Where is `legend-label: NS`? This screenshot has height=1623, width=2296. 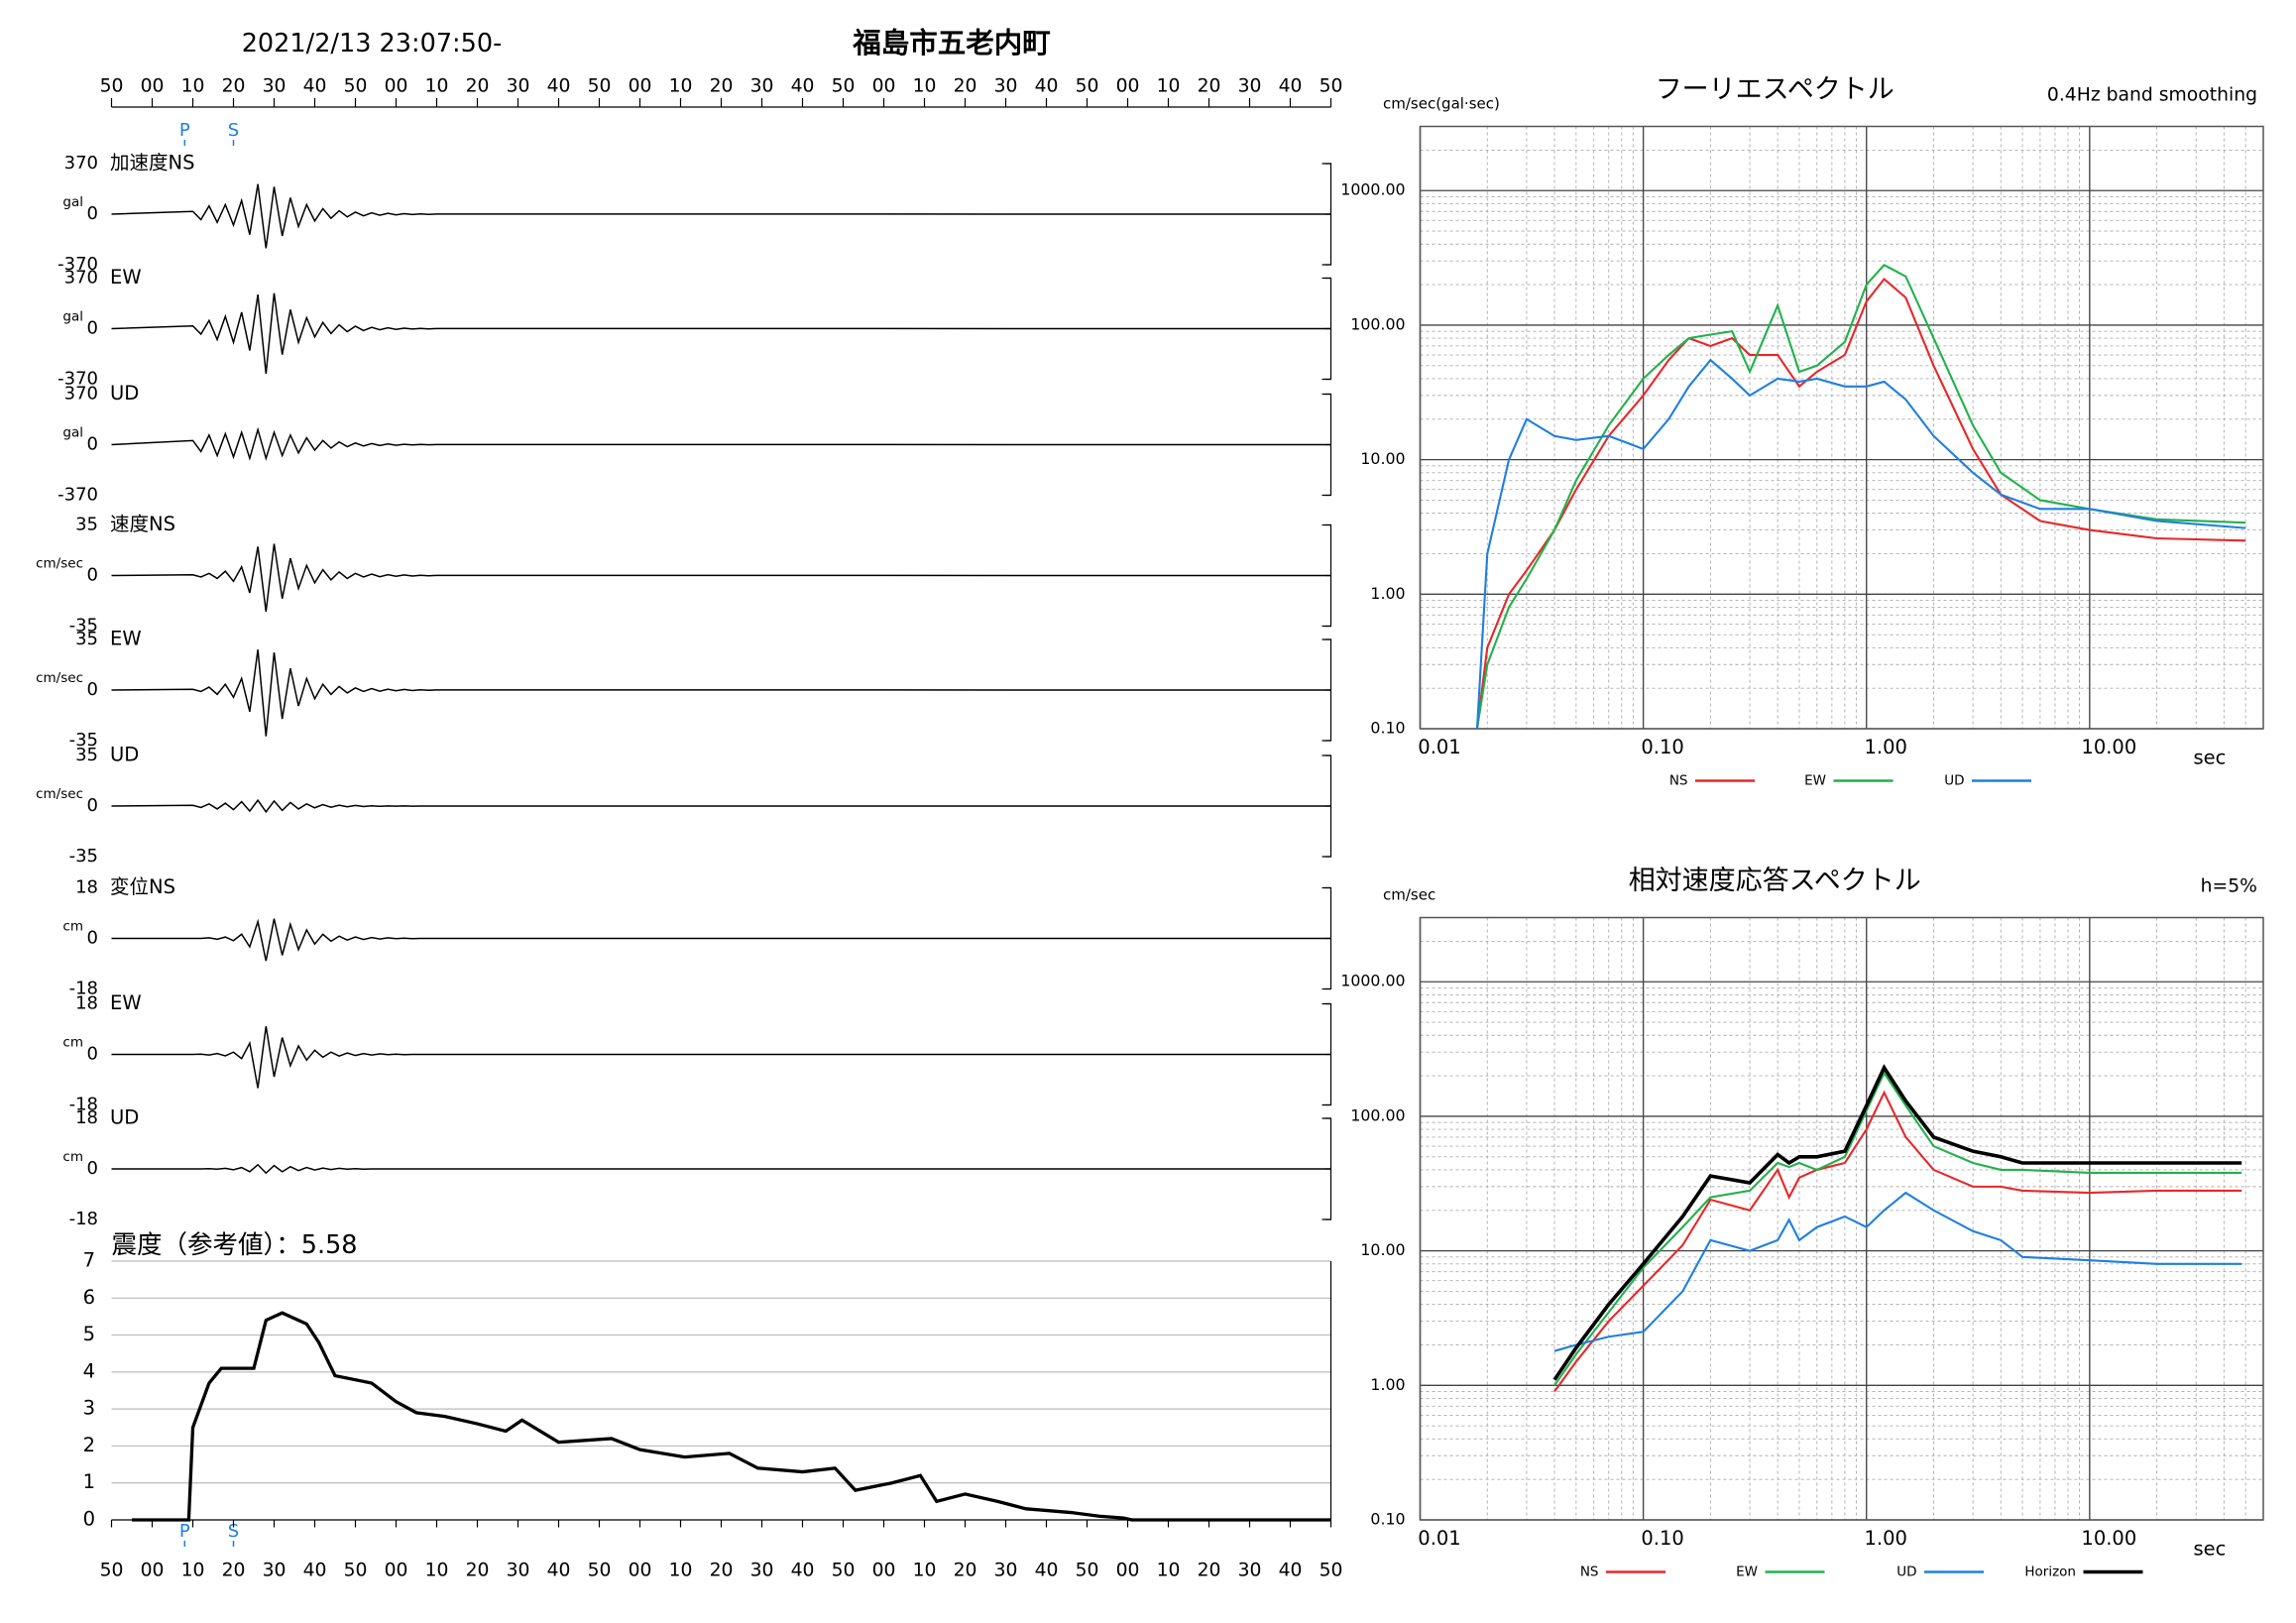
legend-label: NS is located at coordinates (1590, 1572).